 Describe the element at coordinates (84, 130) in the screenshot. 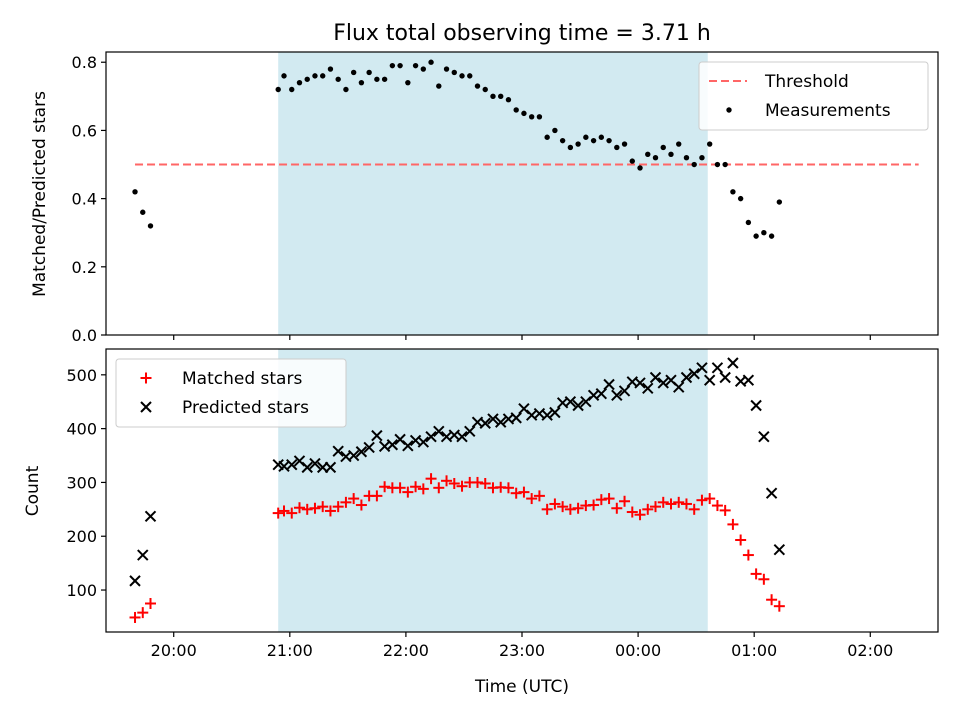

I see `y-tick-label: 0.6` at that location.